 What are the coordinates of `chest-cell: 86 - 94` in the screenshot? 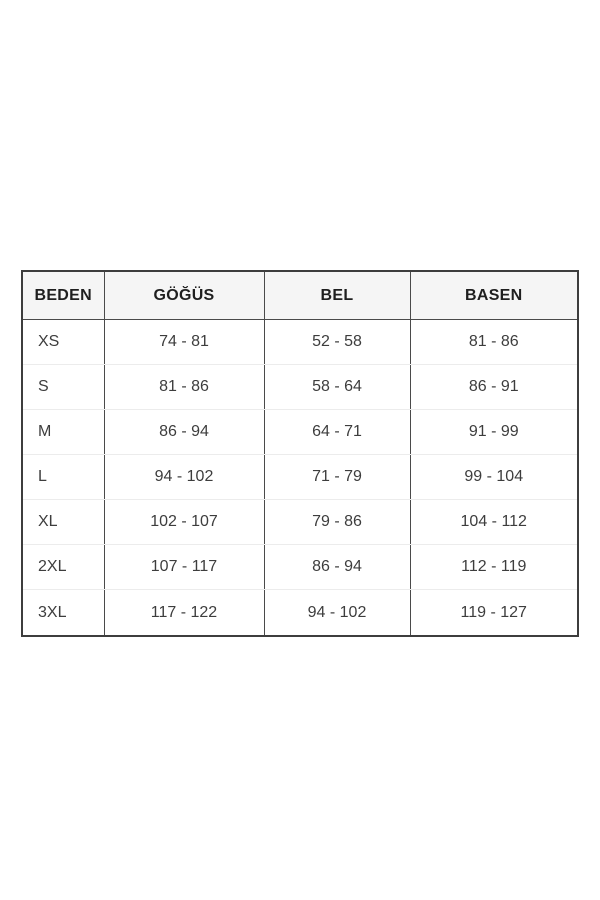 It's located at (183, 432).